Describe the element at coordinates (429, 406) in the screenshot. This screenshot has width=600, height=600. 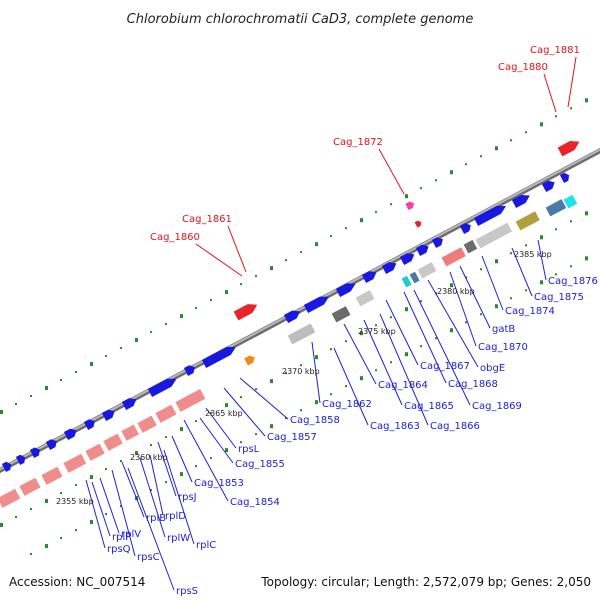
I see `gene-label: Cag_1865` at that location.